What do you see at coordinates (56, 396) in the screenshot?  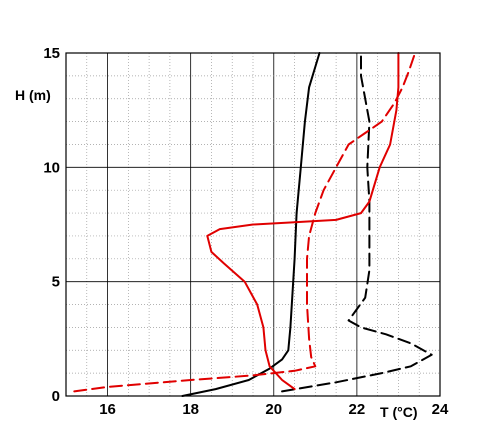 I see `y-tick-label: 0` at bounding box center [56, 396].